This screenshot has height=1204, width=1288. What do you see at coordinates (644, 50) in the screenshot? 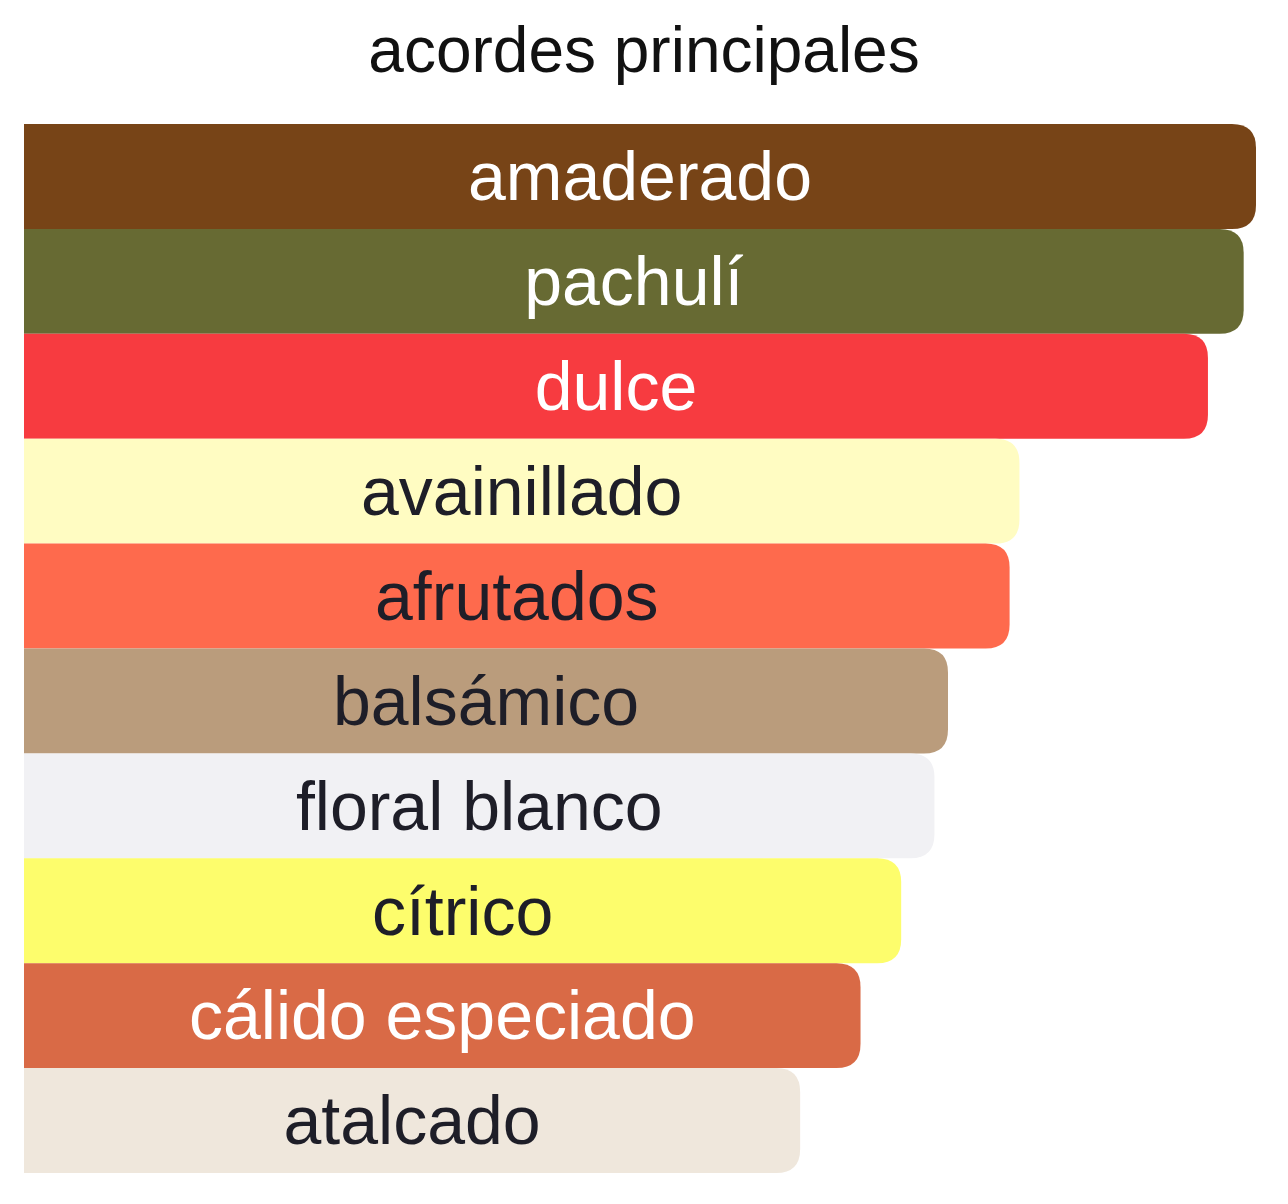
I see `chart-title: acordes principales` at bounding box center [644, 50].